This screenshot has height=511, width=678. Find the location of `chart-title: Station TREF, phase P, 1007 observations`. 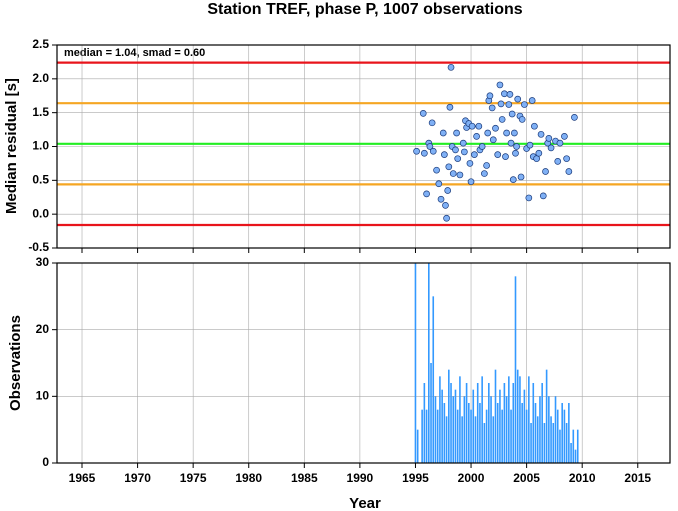

chart-title: Station TREF, phase P, 1007 observations is located at coordinates (364, 9).